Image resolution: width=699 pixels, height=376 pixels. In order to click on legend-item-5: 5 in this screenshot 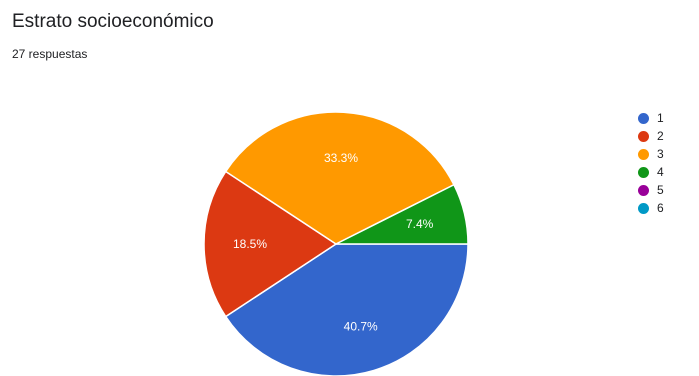, I will do `click(668, 190)`.